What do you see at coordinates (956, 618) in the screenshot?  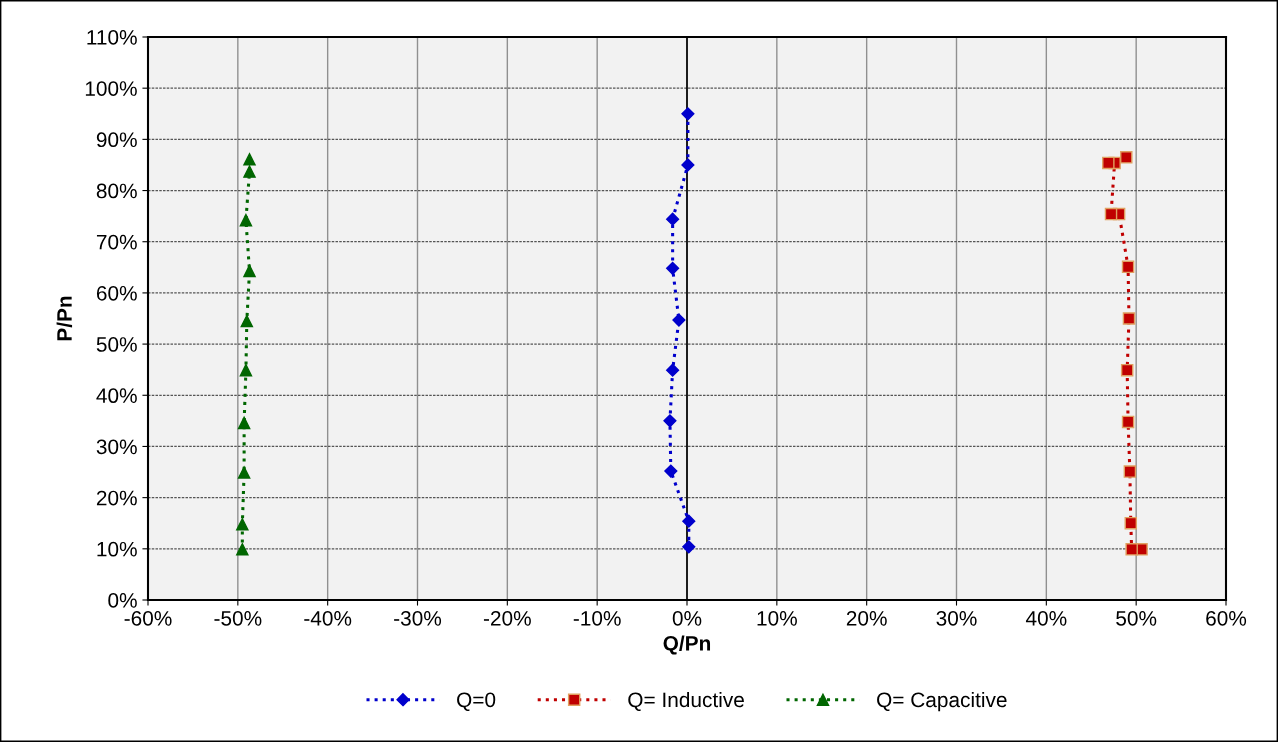 I see `x-tick-label: 30%` at bounding box center [956, 618].